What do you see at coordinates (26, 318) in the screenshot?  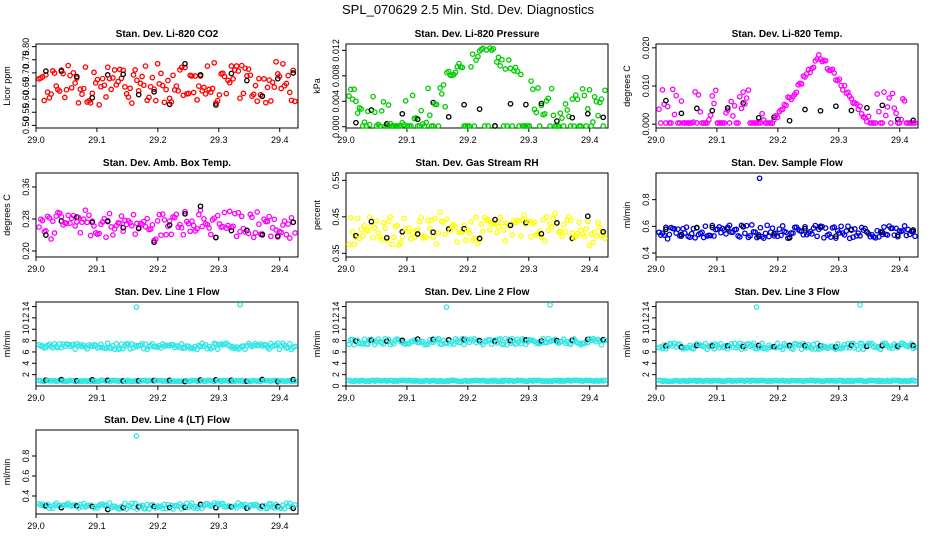 I see `y-tick-label: 12` at bounding box center [26, 318].